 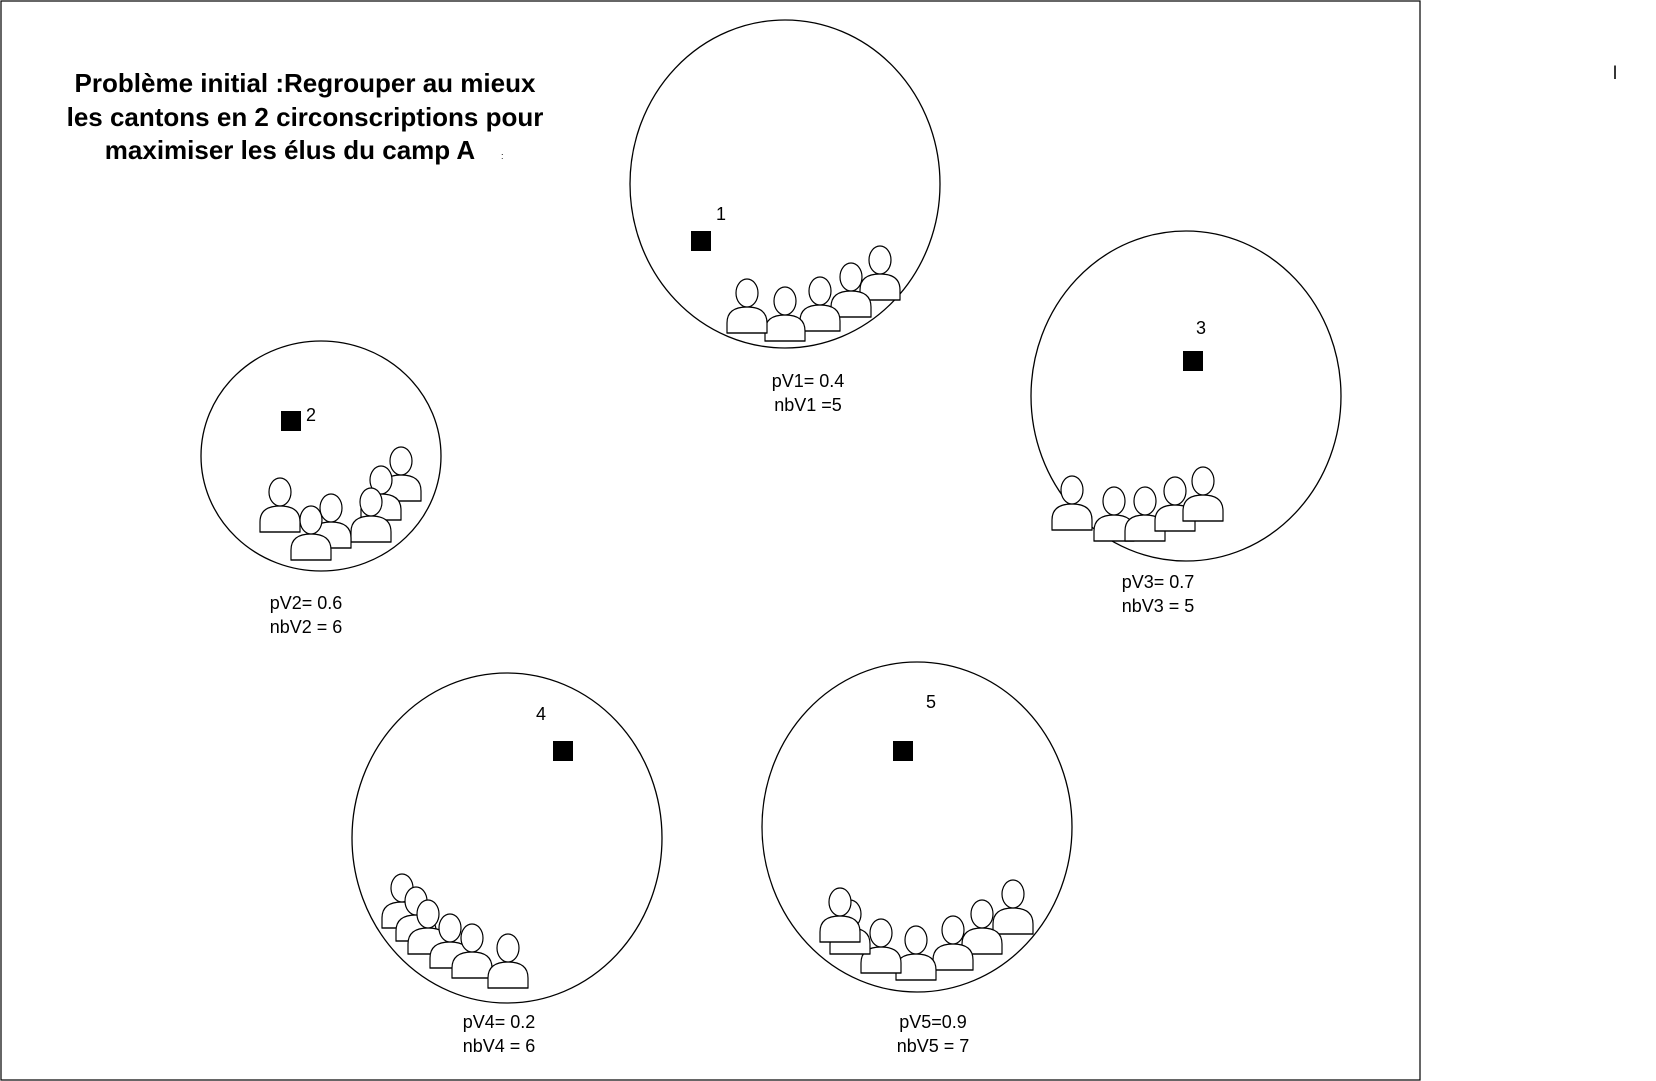 I want to click on title-line-2: les cantons en 2 circonscriptions pour, so click(x=305, y=117).